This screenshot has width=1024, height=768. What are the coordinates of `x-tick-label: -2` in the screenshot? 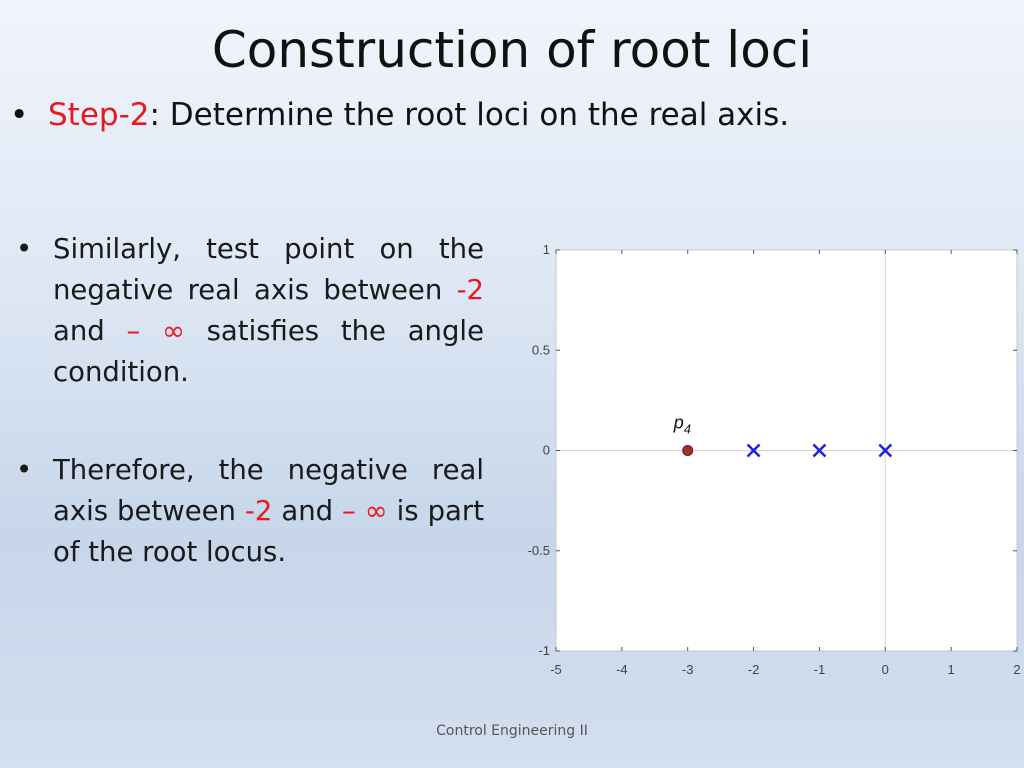 It's located at (754, 669).